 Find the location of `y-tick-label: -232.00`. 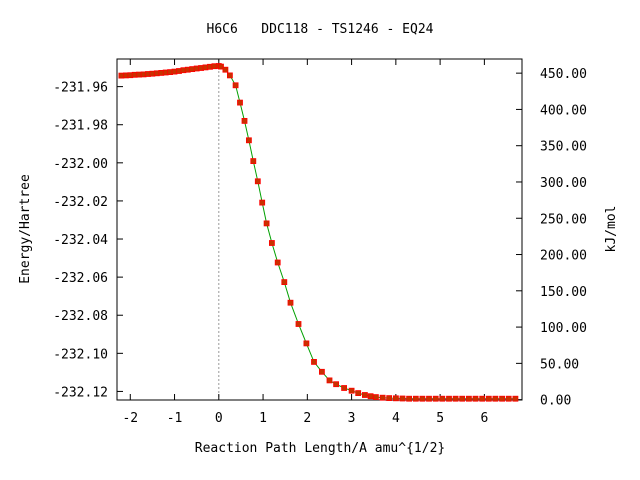

y-tick-label: -232.00 is located at coordinates (80, 164).